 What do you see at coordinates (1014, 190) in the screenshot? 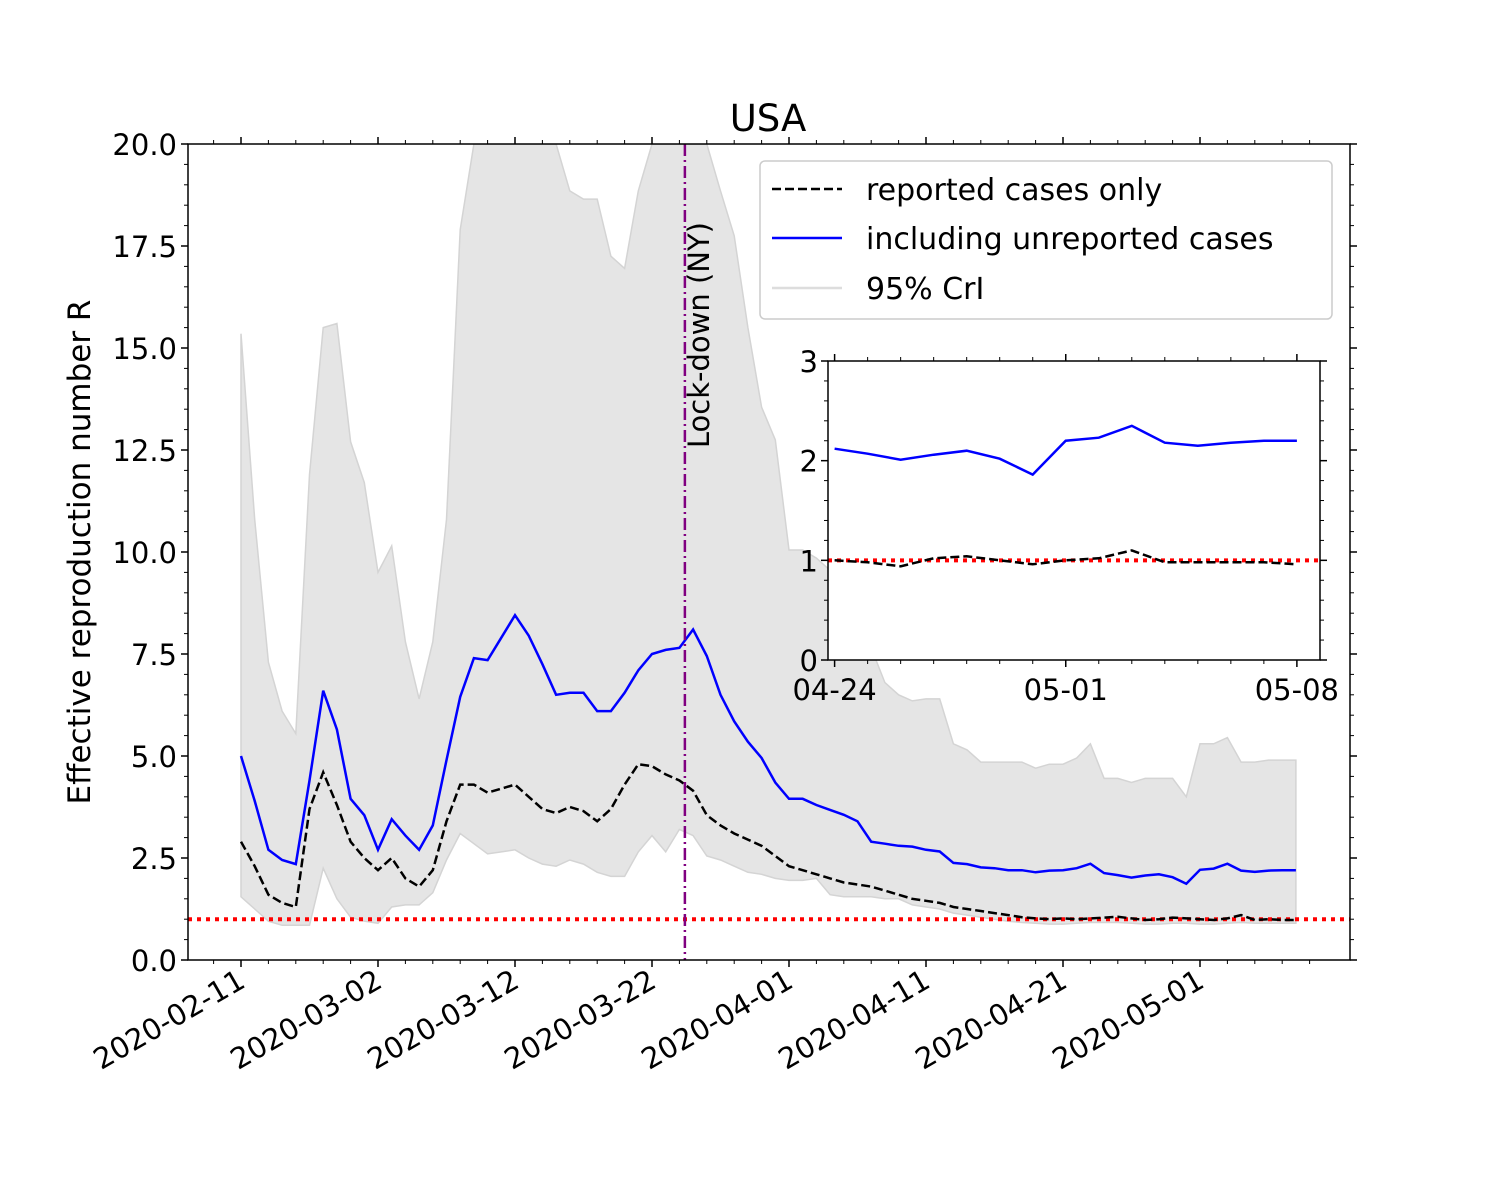
I see `legend-label-reported: reported cases only` at bounding box center [1014, 190].